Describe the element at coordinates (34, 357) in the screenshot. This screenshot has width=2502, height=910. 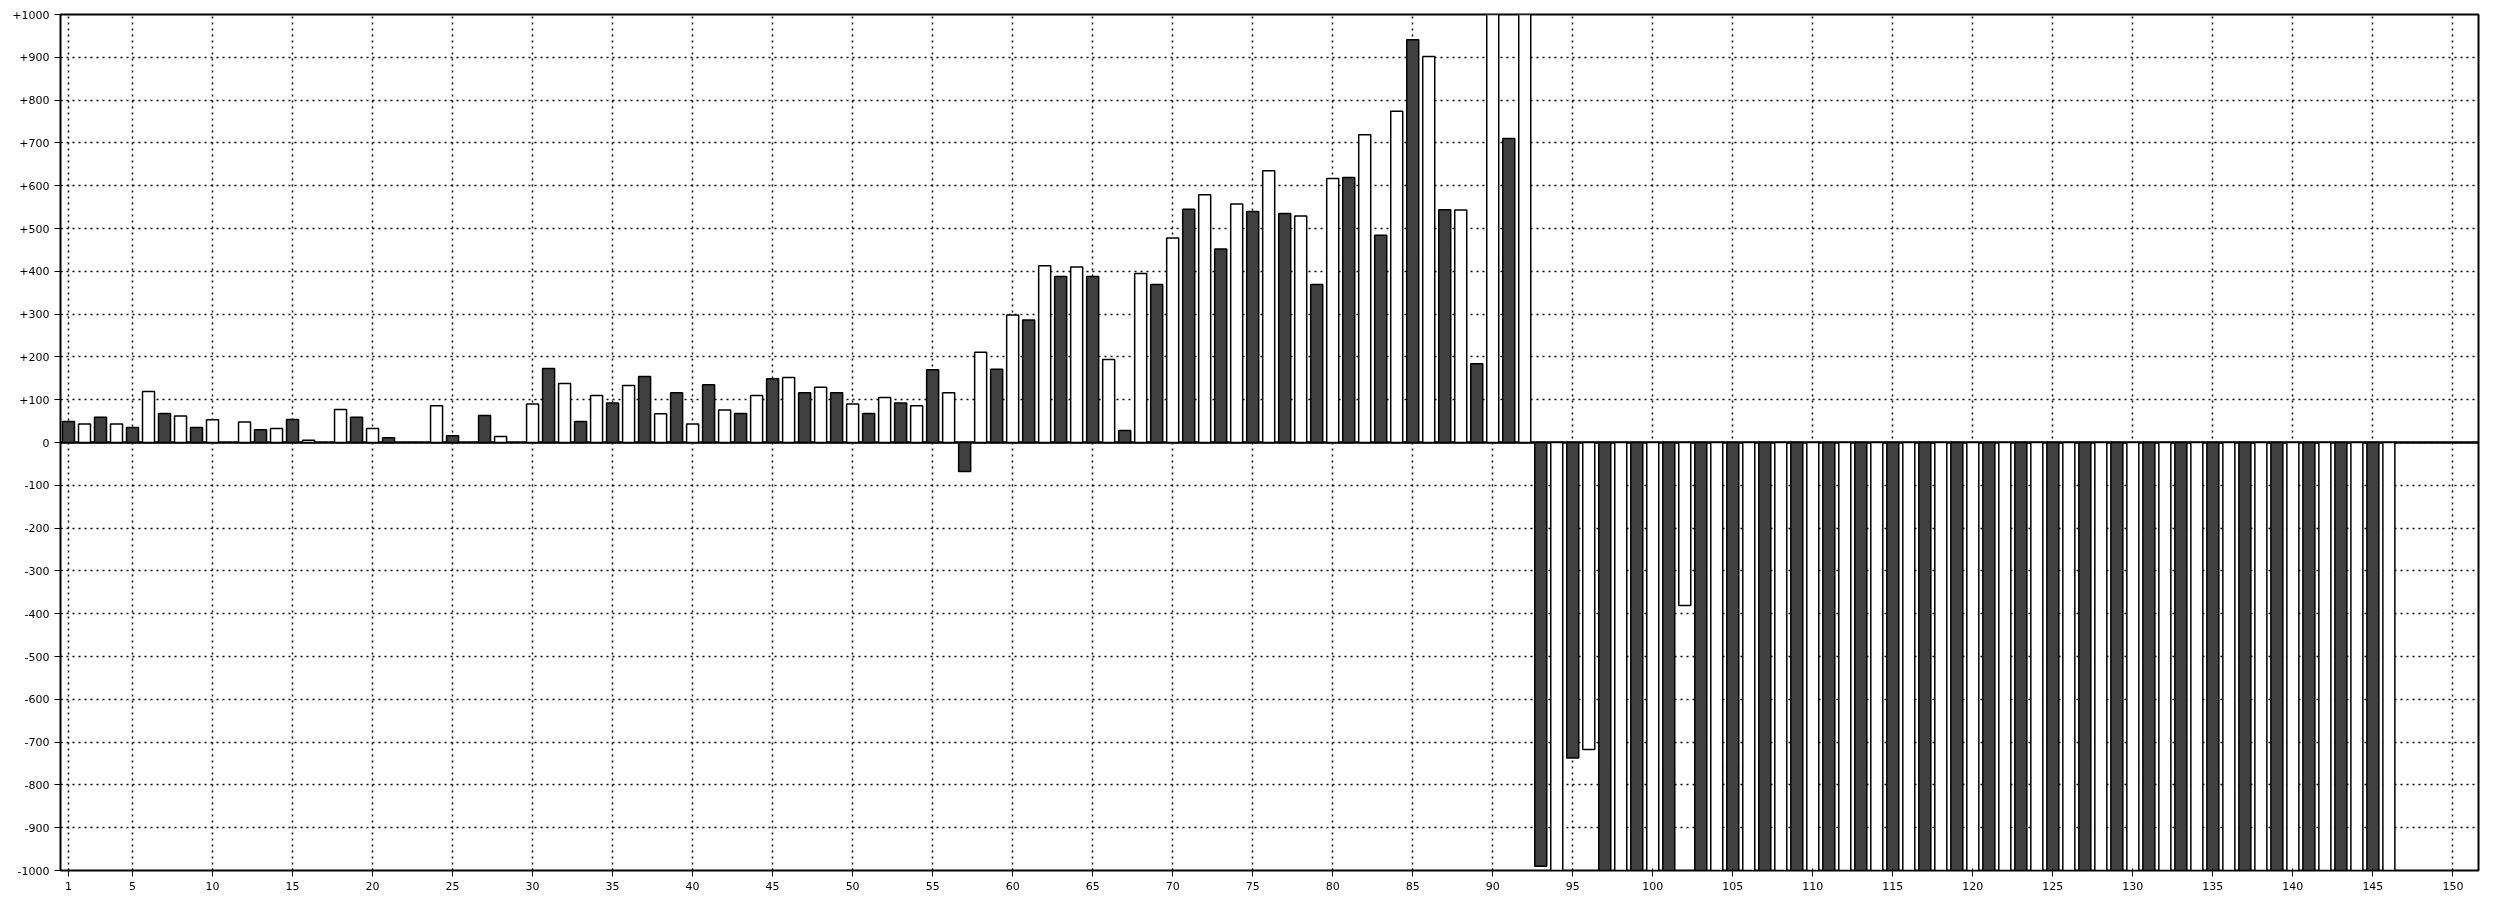
I see `y-tick-label: +200` at that location.